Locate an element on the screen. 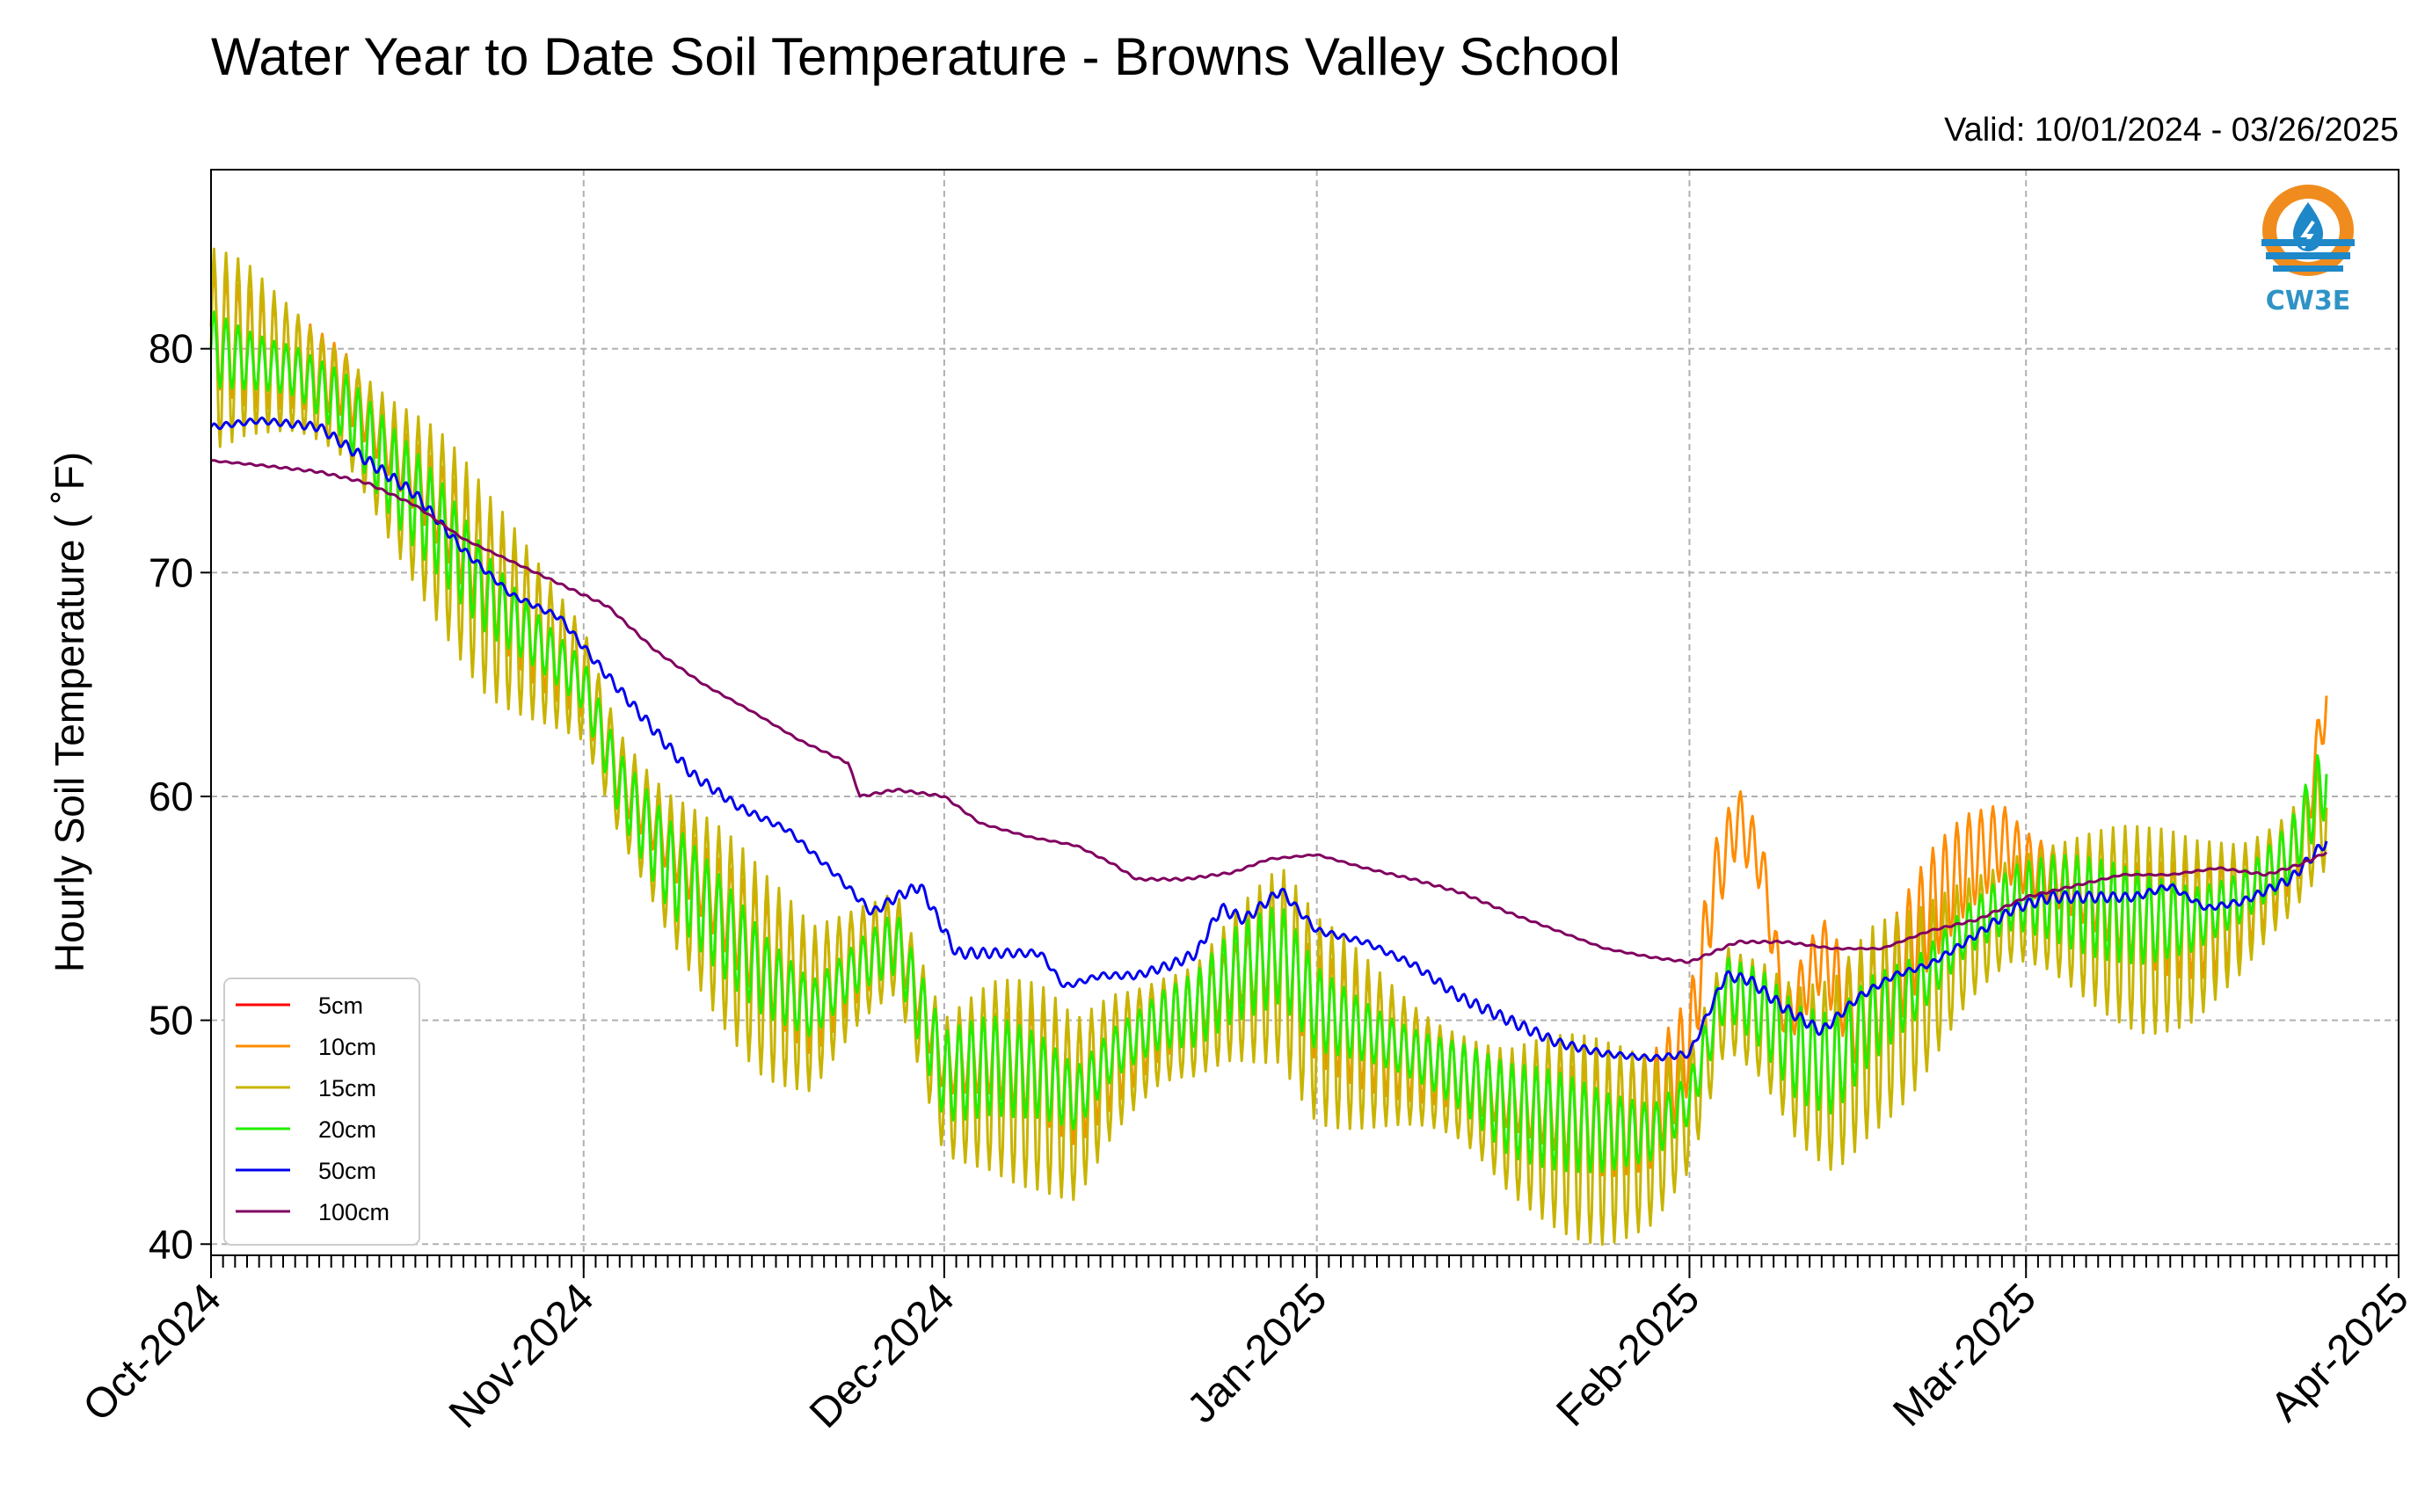  logo-wave-1-icon is located at coordinates (2308, 243).